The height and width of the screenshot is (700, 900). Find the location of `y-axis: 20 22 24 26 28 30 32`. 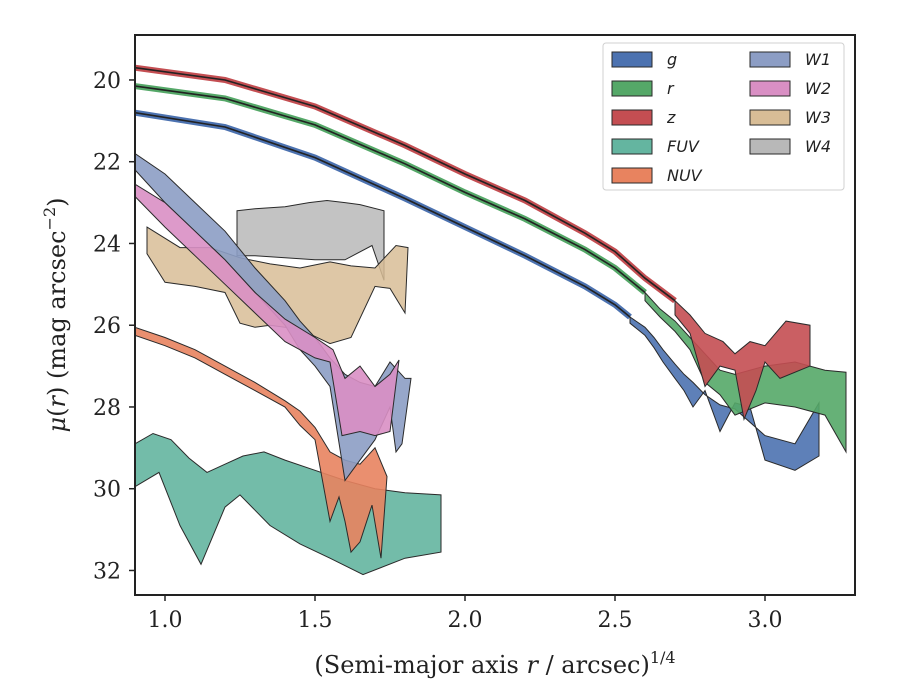

y-axis: 20 22 24 26 28 30 32 is located at coordinates (114, 326).